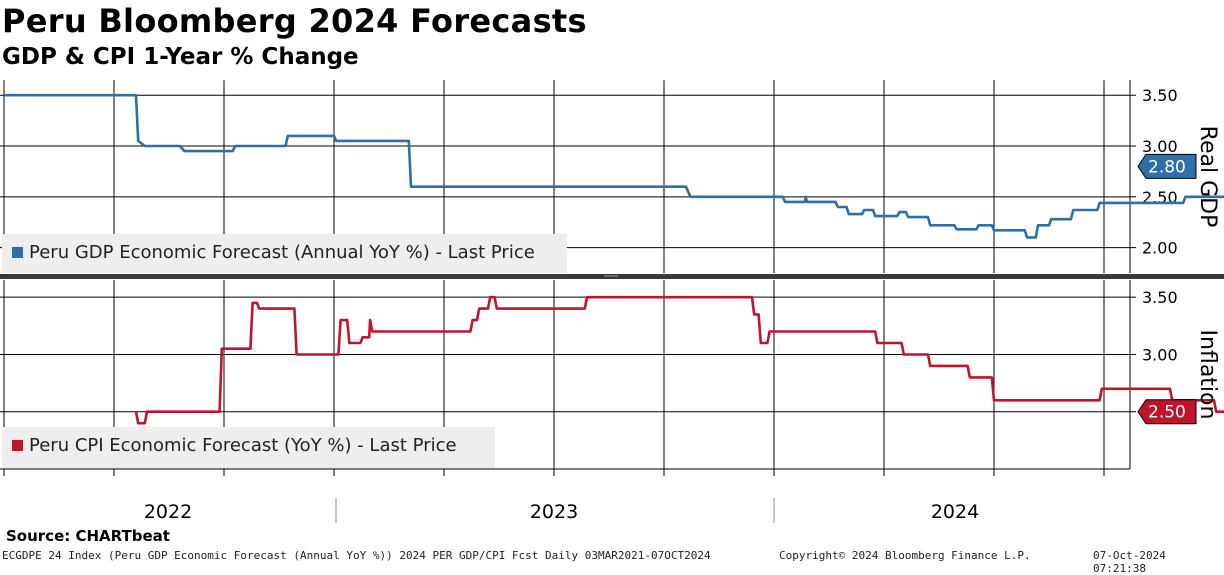 The width and height of the screenshot is (1224, 575). I want to click on ytick-label: 2.00, so click(1160, 248).